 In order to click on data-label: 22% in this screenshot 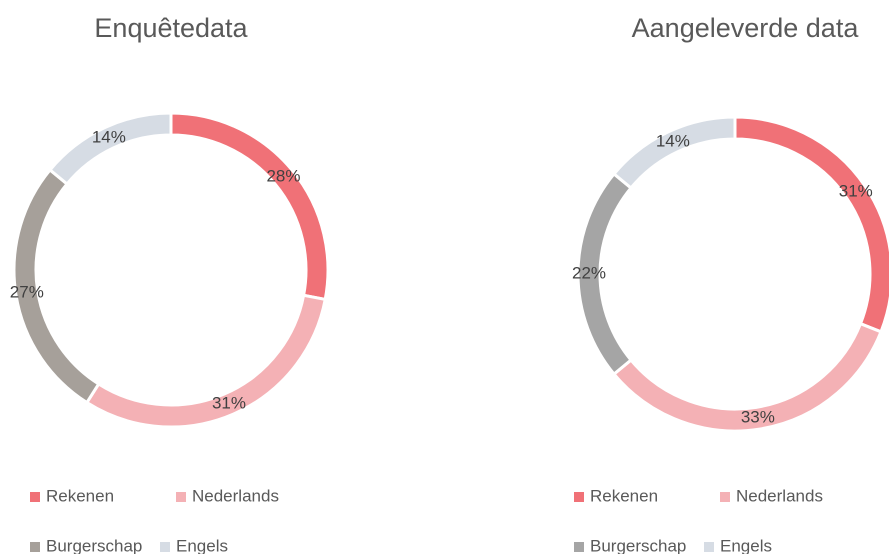, I will do `click(589, 272)`.